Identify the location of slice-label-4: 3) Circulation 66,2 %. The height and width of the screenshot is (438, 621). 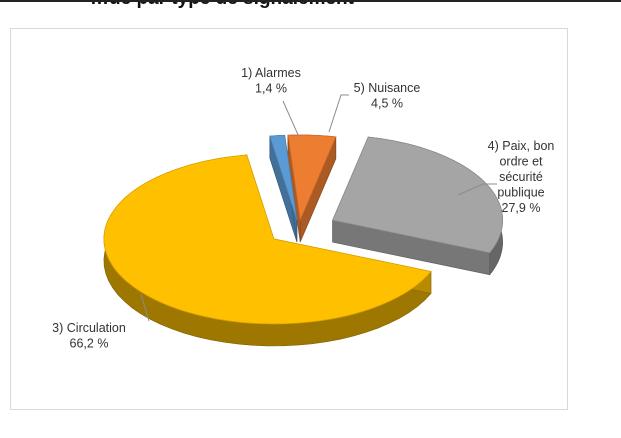
(89, 336).